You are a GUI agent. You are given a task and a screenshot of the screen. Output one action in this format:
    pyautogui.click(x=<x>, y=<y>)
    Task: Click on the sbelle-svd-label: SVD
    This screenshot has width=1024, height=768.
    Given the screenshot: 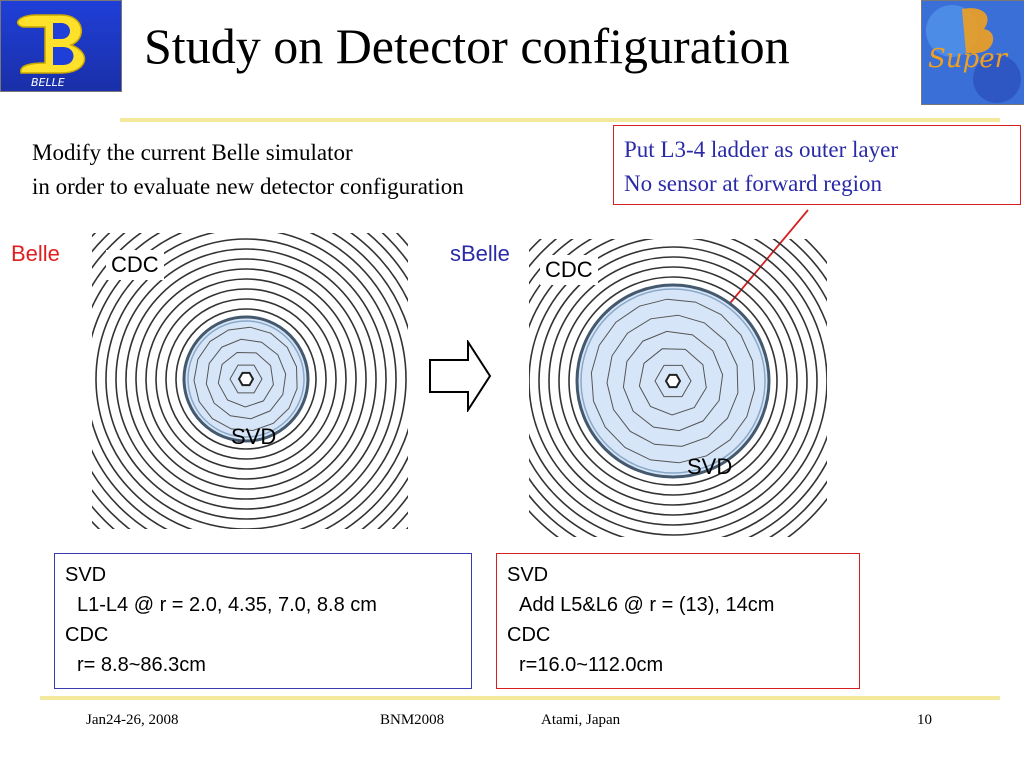 What is the action you would take?
    pyautogui.click(x=710, y=466)
    